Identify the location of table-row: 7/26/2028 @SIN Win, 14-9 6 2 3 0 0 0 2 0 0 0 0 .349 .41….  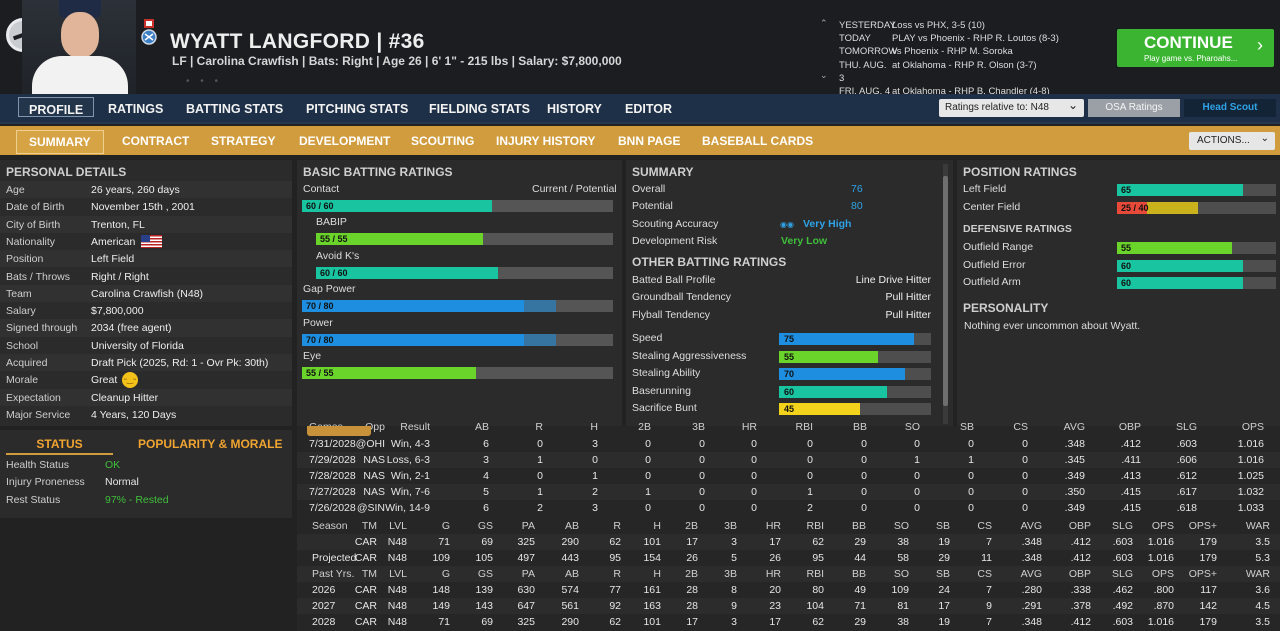
(788, 508).